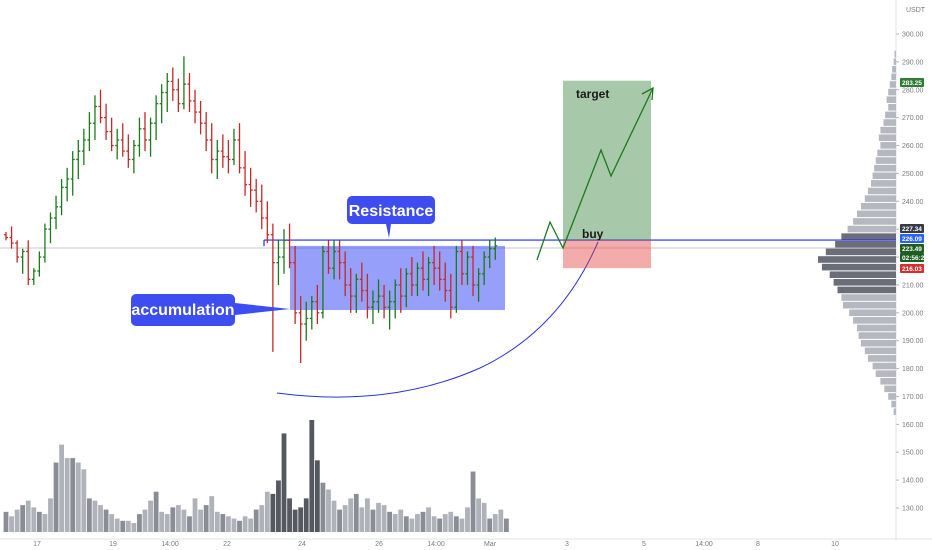 The height and width of the screenshot is (550, 932). I want to click on price-tick-label: 190.00, so click(913, 341).